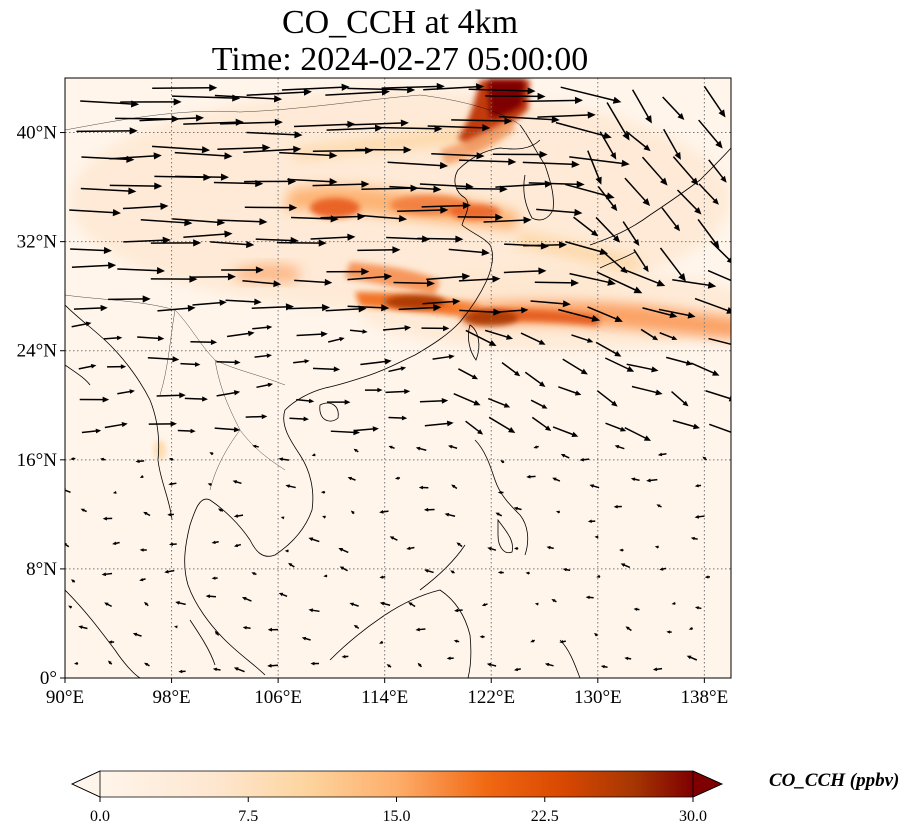  Describe the element at coordinates (171, 697) in the screenshot. I see `lon-tick-label: 98°E` at that location.